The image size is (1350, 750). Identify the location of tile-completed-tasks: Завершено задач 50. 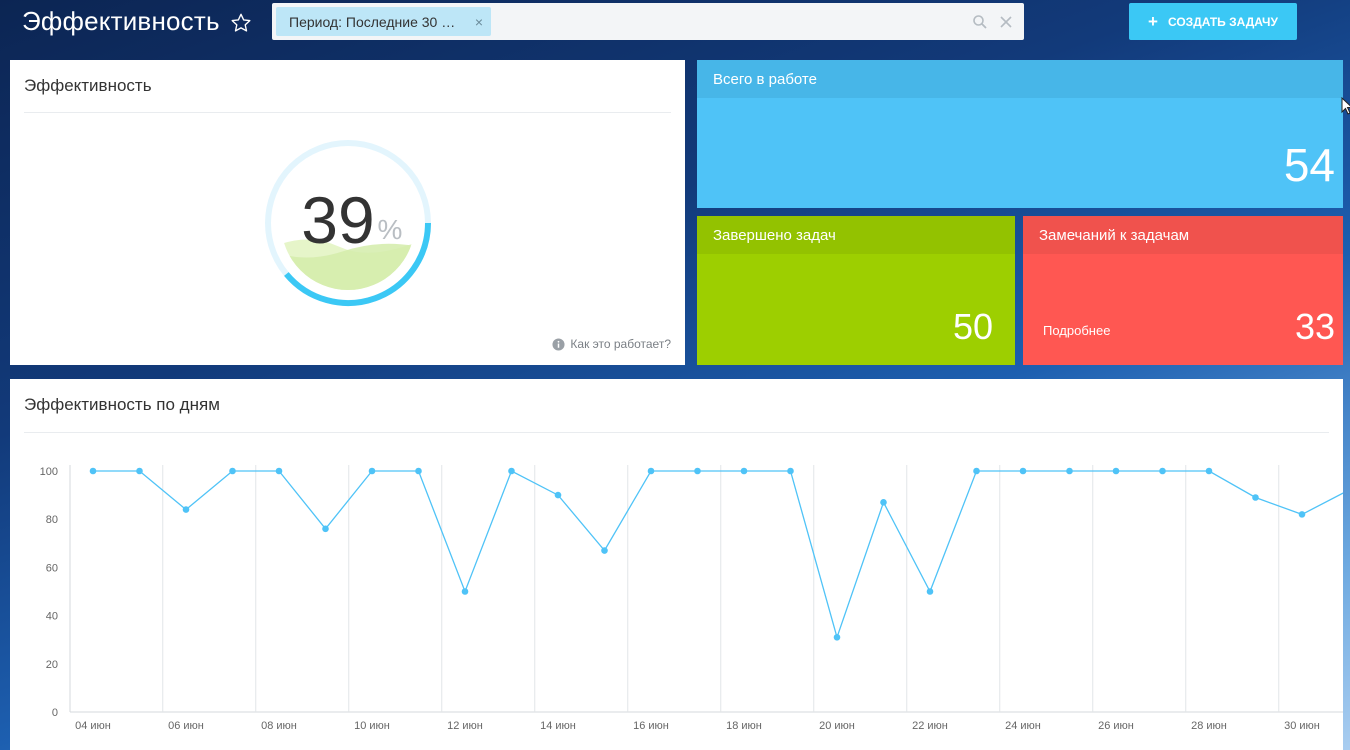
(856, 290).